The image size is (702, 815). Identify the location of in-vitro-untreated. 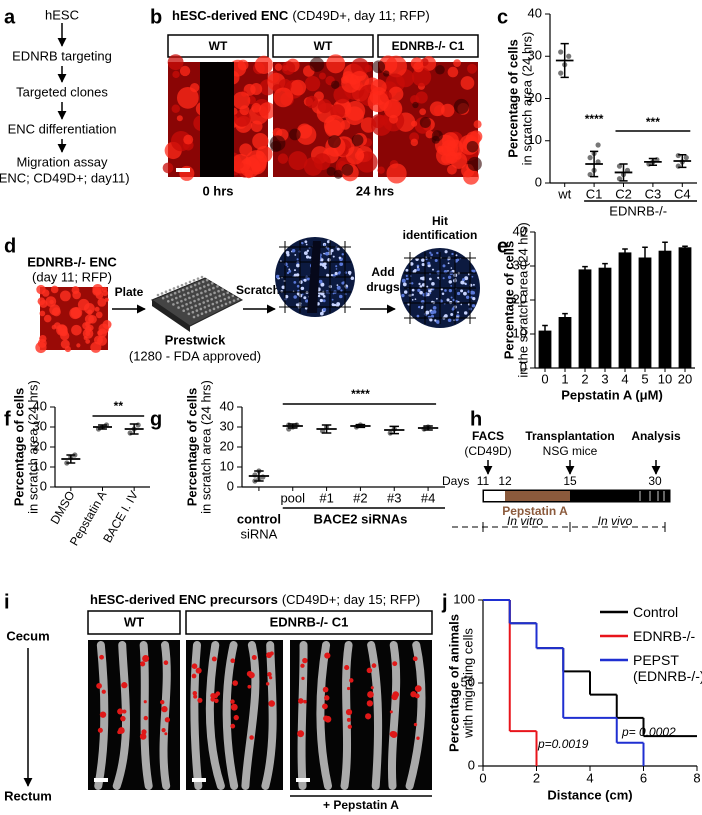
(494, 496).